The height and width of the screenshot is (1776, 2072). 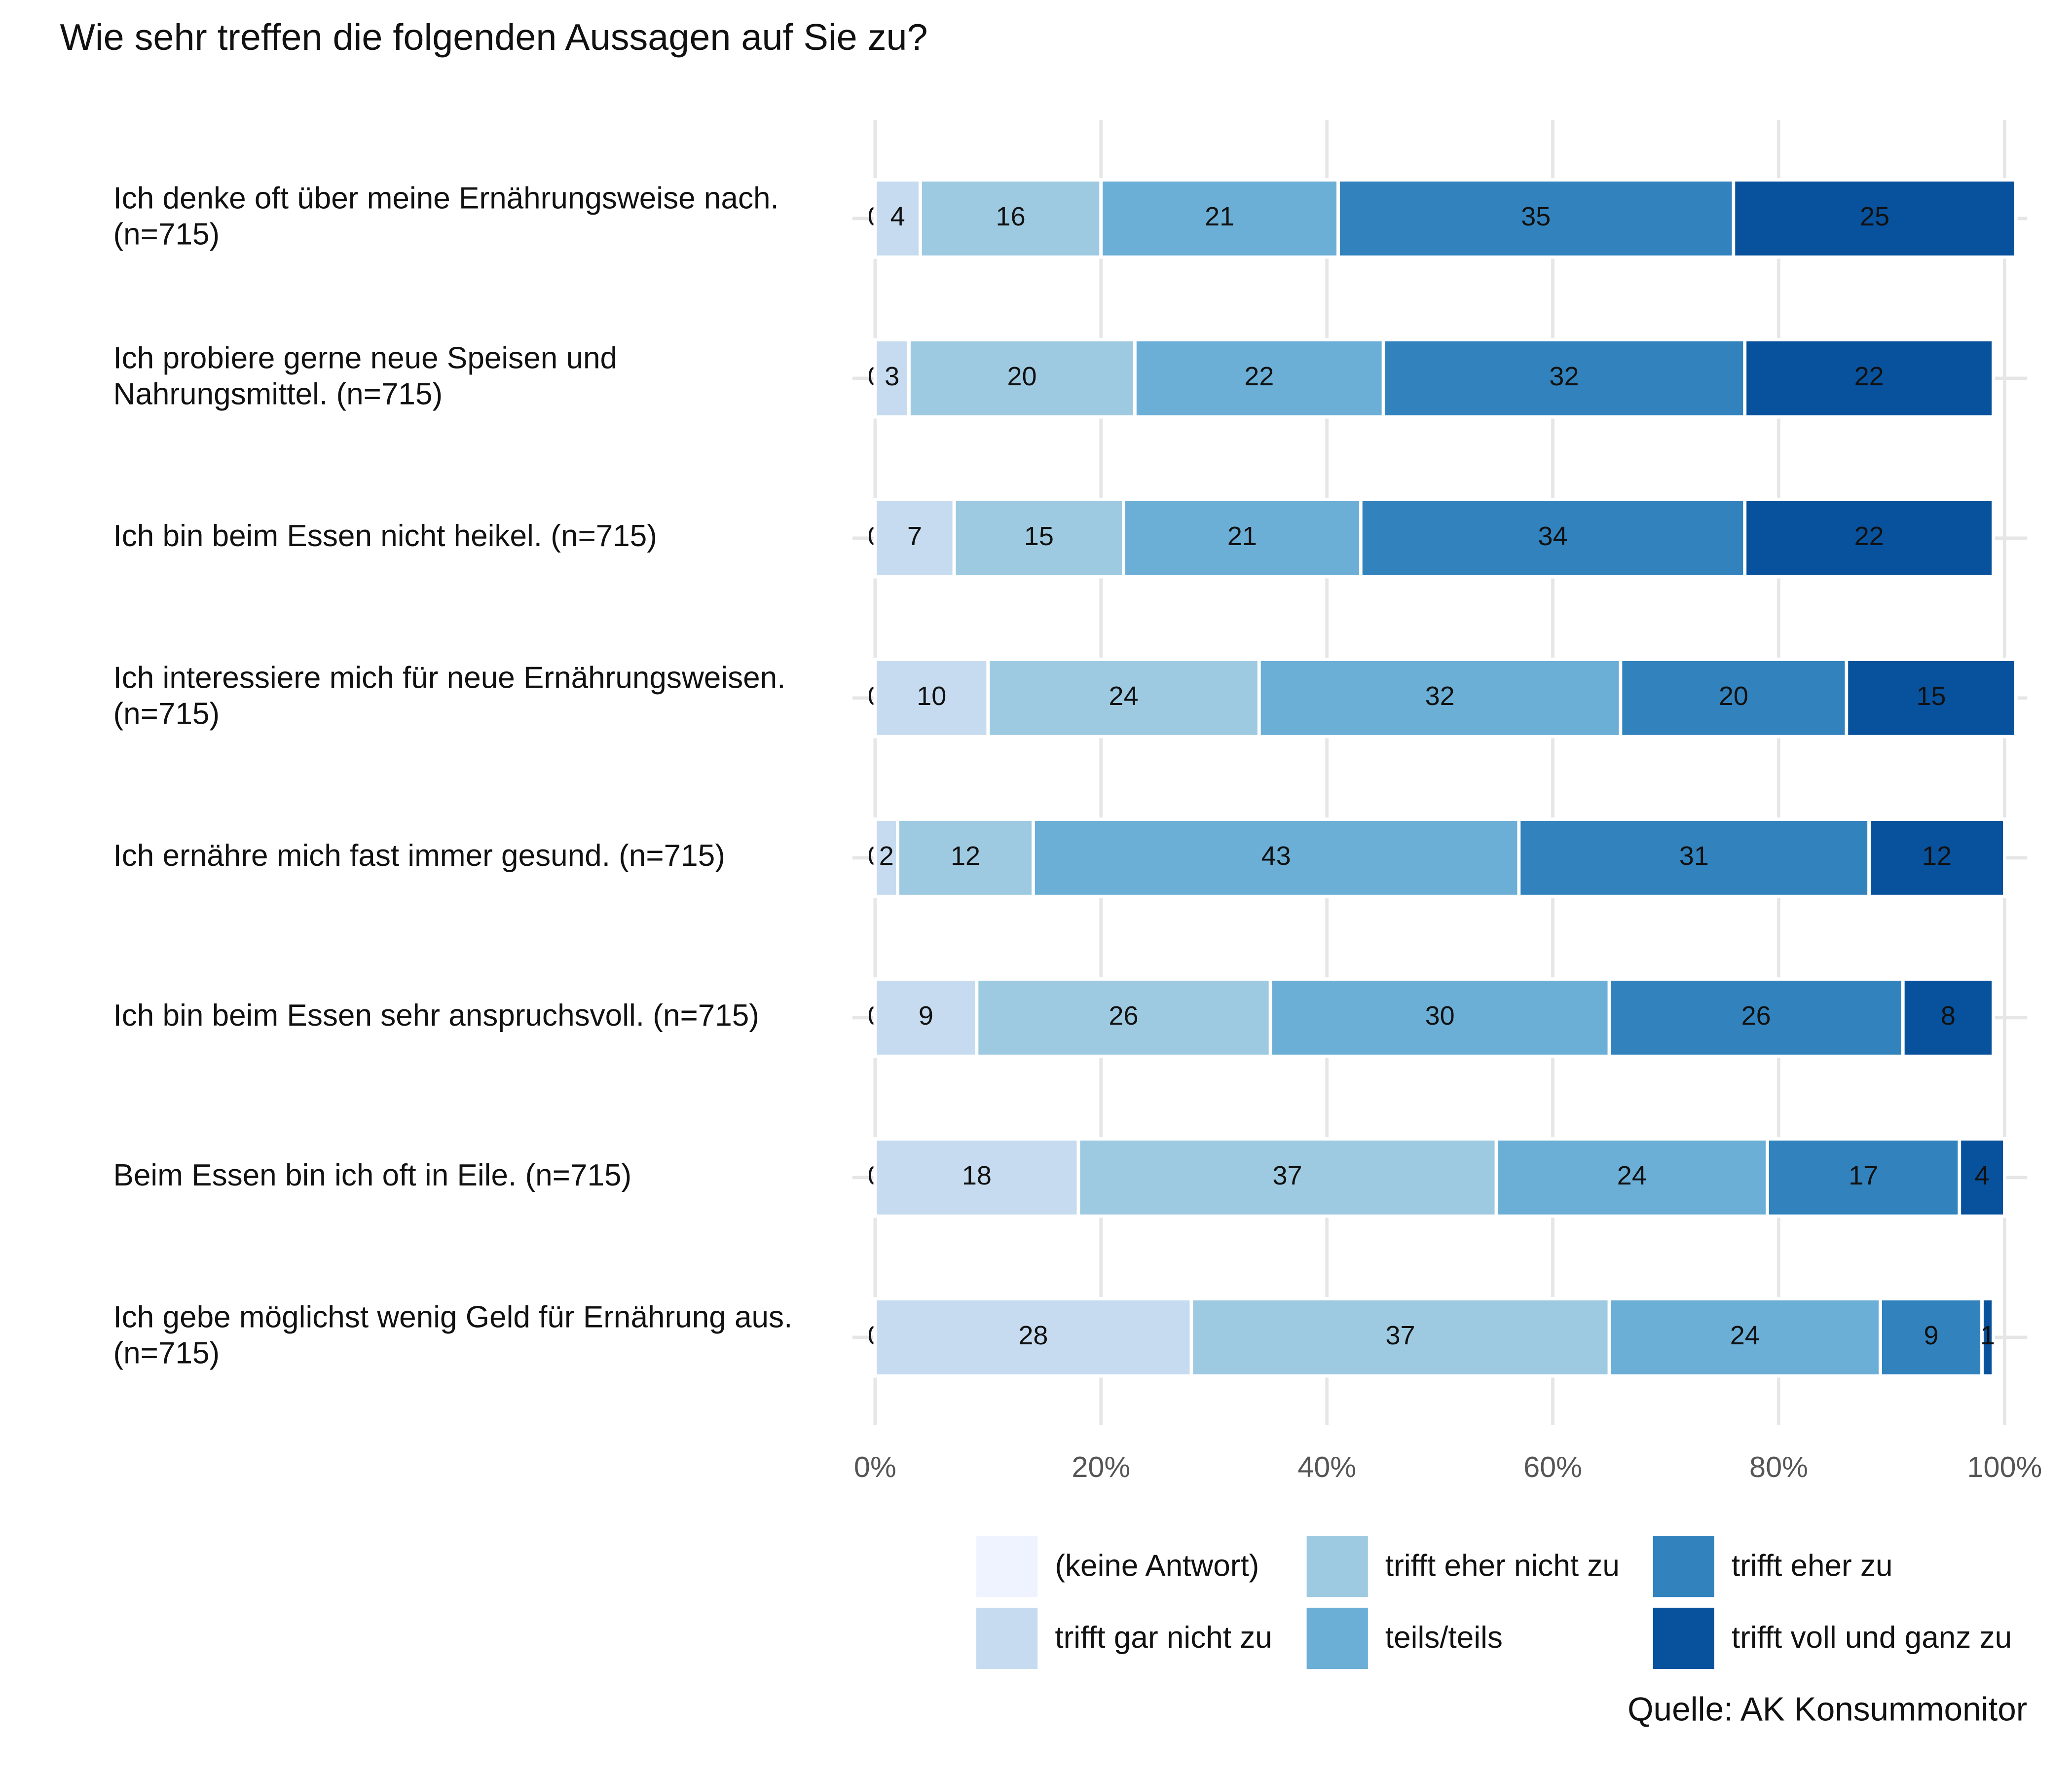 I want to click on x-tick-label: 80%, so click(x=1779, y=1467).